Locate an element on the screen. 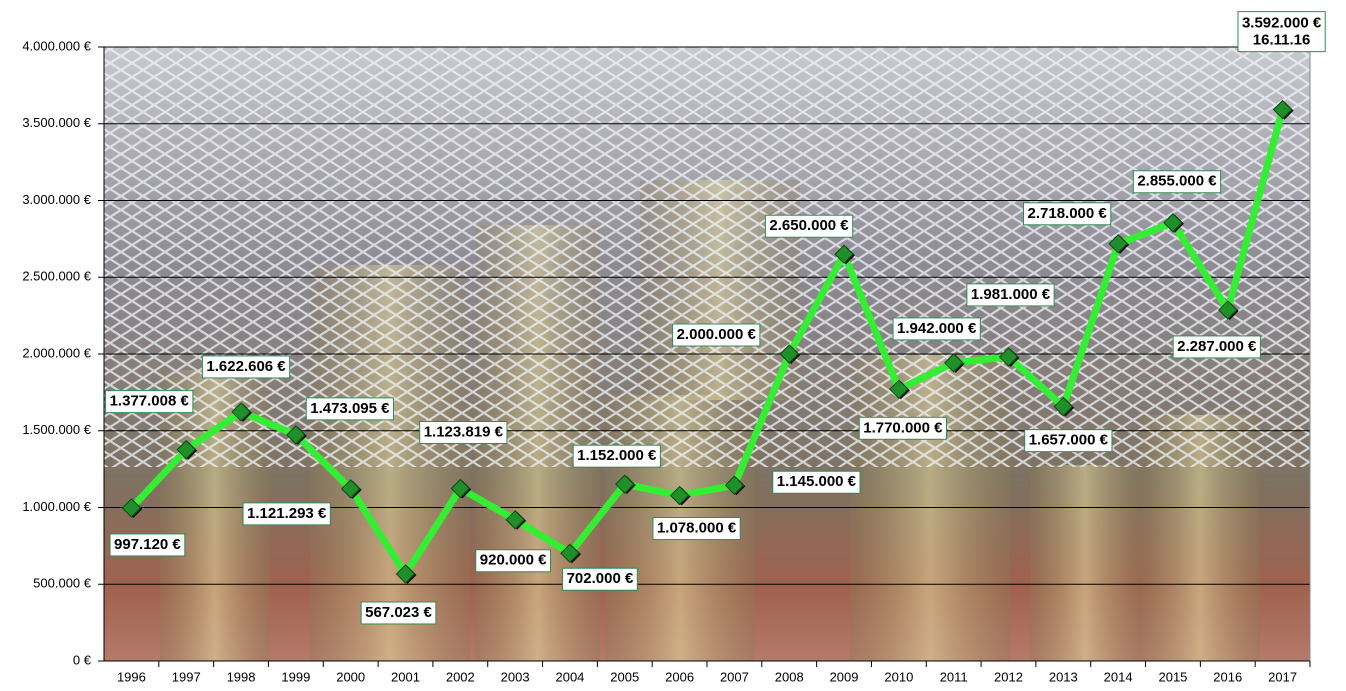 The width and height of the screenshot is (1346, 691). value-label: 2.650.000 € is located at coordinates (809, 225).